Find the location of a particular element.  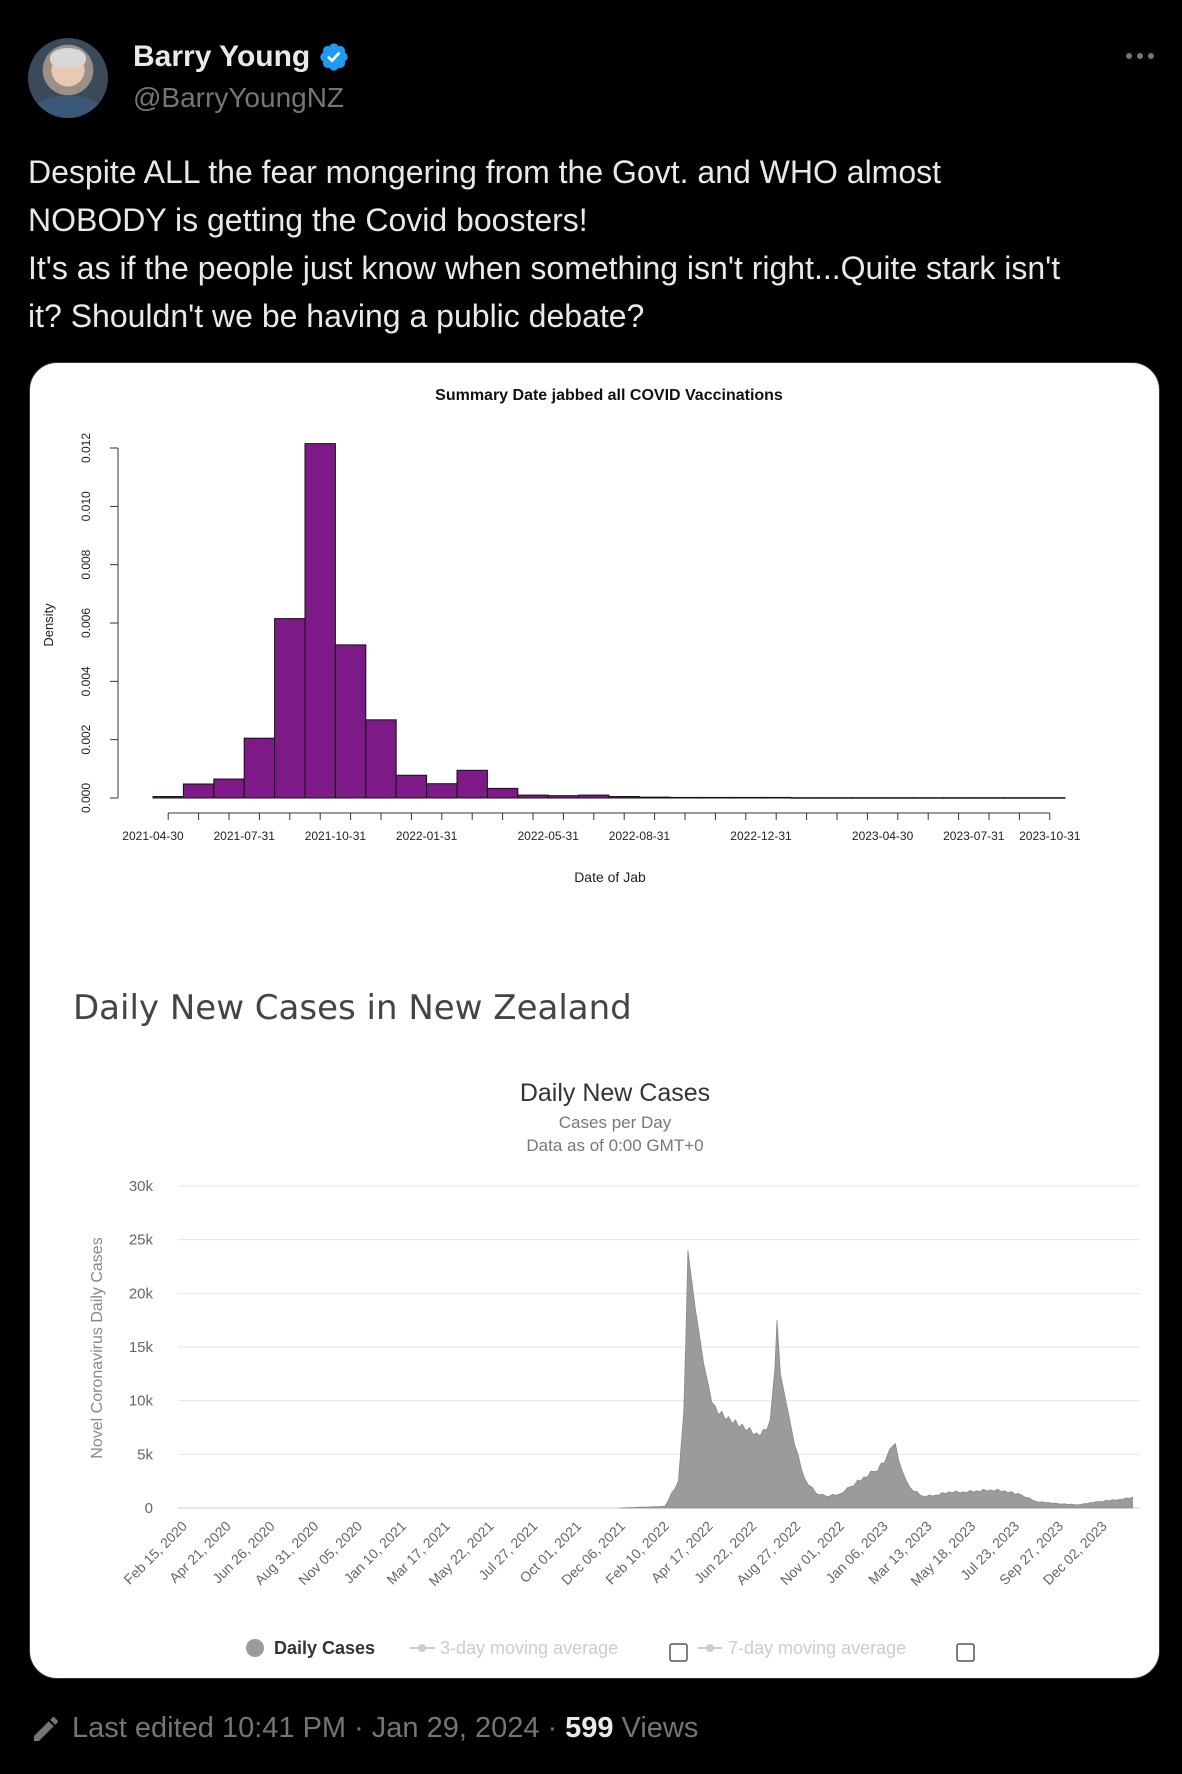

cases-ytick-label: 25k is located at coordinates (141, 1240).